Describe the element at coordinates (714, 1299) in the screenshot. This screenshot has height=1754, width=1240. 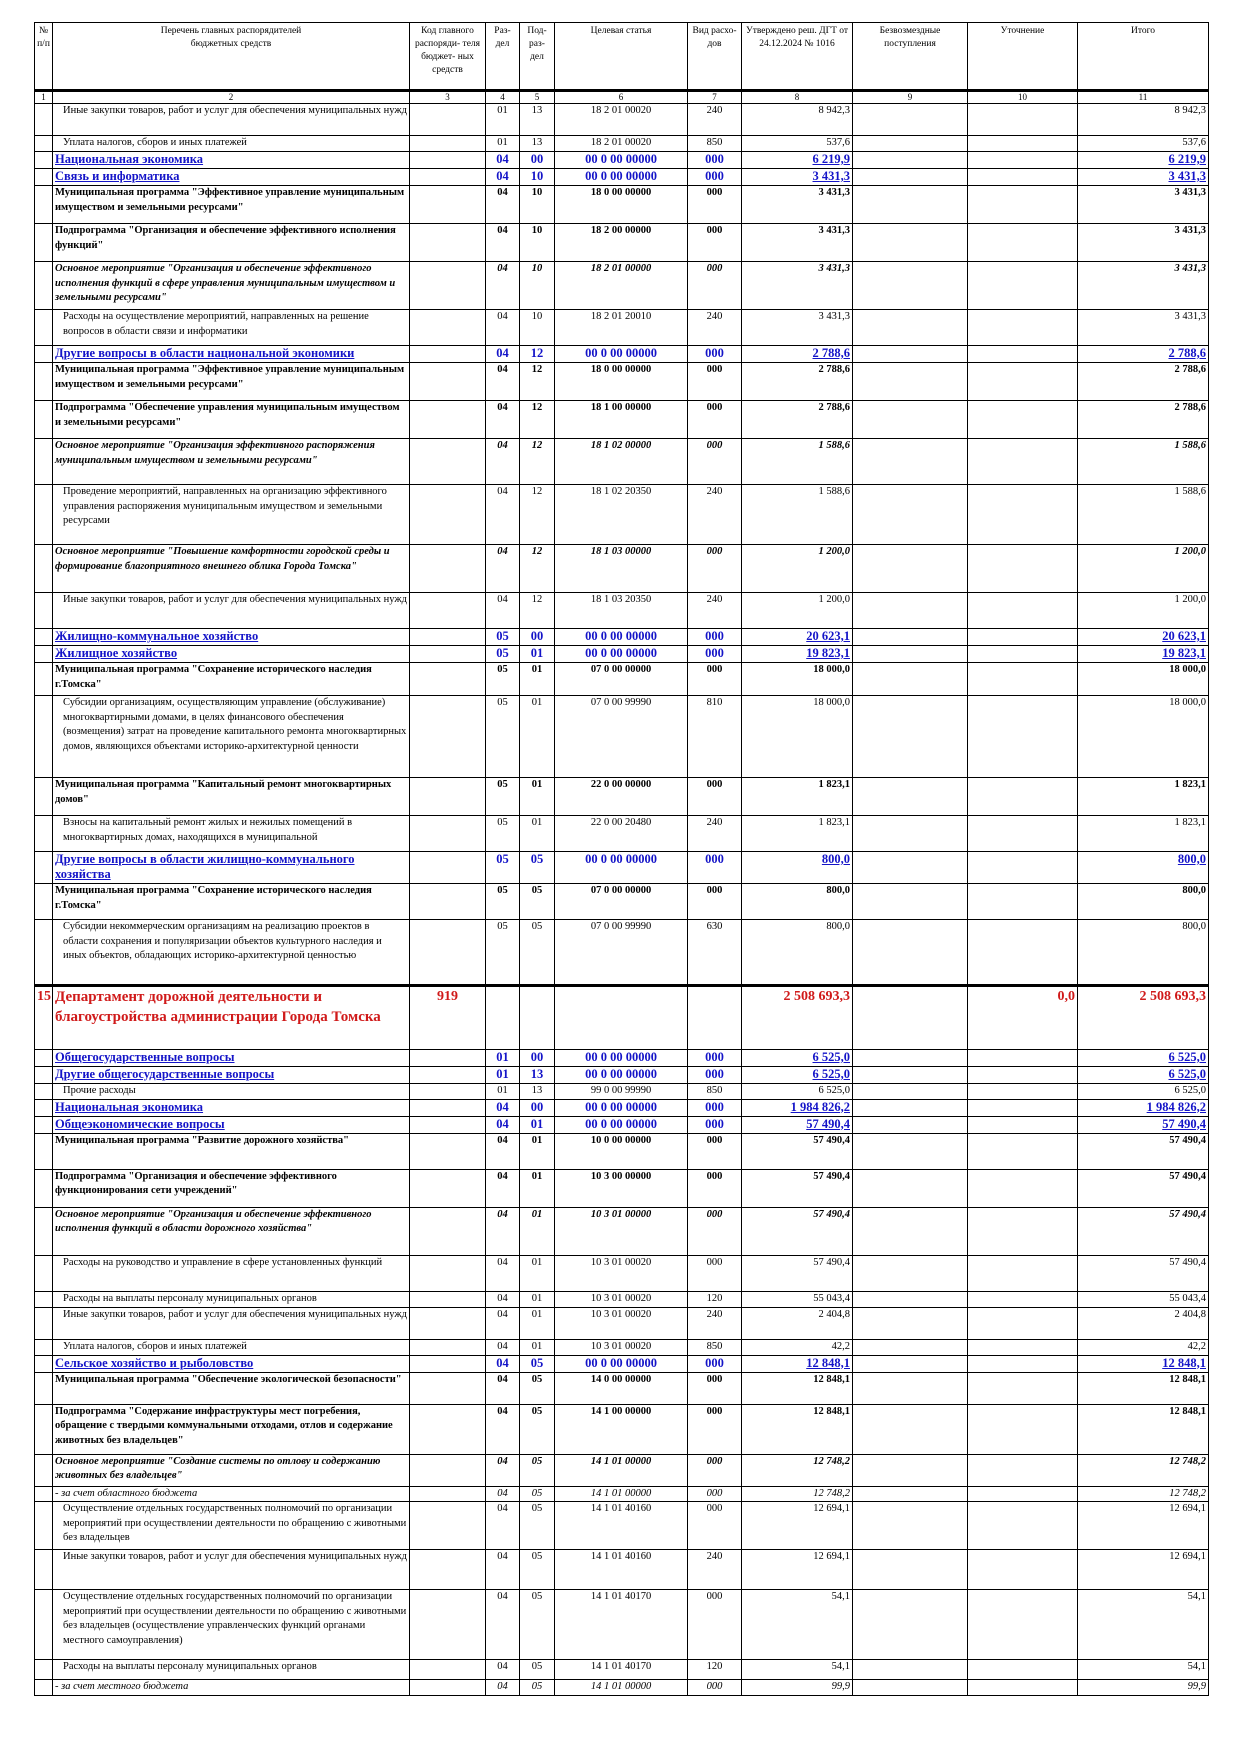
I see `row-expense-type: 120` at that location.